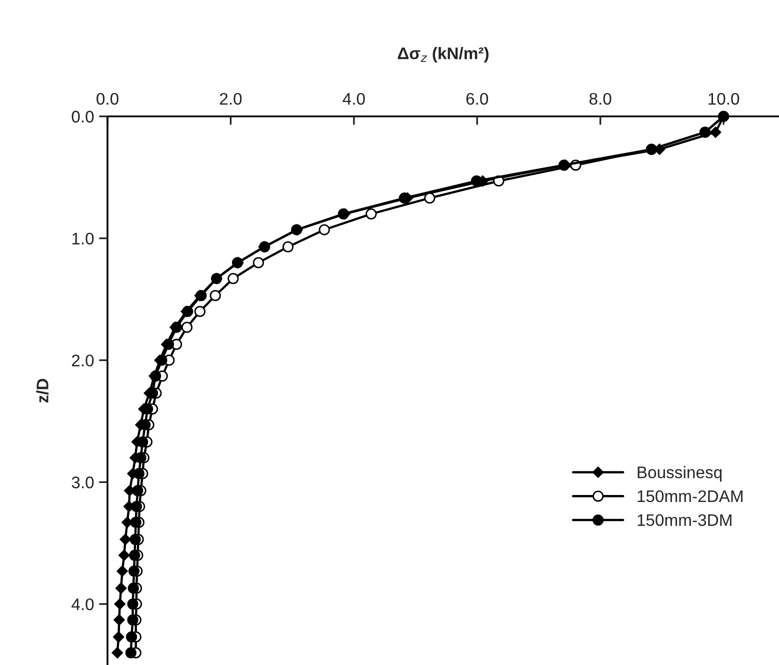 The image size is (779, 665). What do you see at coordinates (443, 55) in the screenshot?
I see `x-axis-title: Δσ$_{z}$ (kN/m²)` at bounding box center [443, 55].